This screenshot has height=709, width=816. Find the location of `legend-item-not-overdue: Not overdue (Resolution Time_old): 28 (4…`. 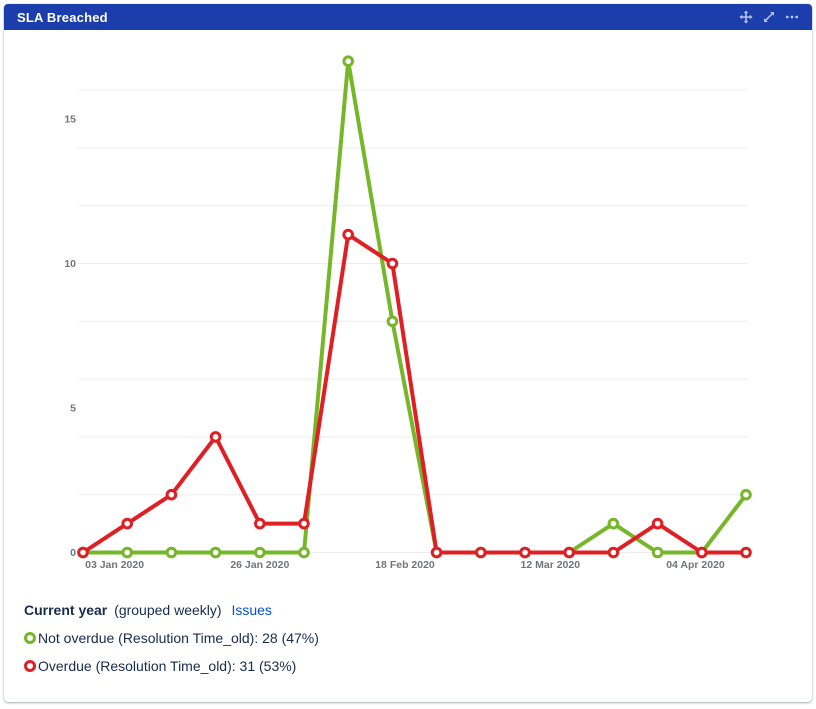

legend-item-not-overdue: Not overdue (Resolution Time_old): 28 (4… is located at coordinates (171, 638).